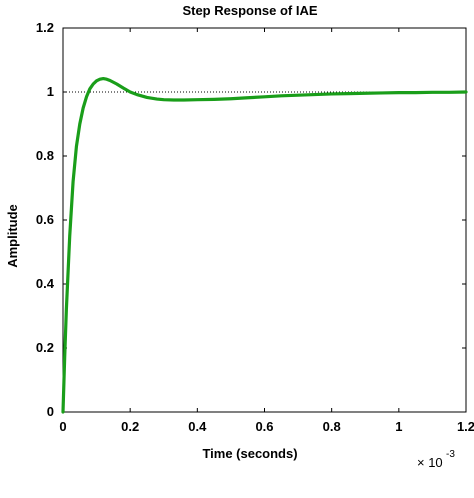 This screenshot has width=474, height=498. What do you see at coordinates (45, 155) in the screenshot?
I see `y-tick-label: 0.8` at bounding box center [45, 155].